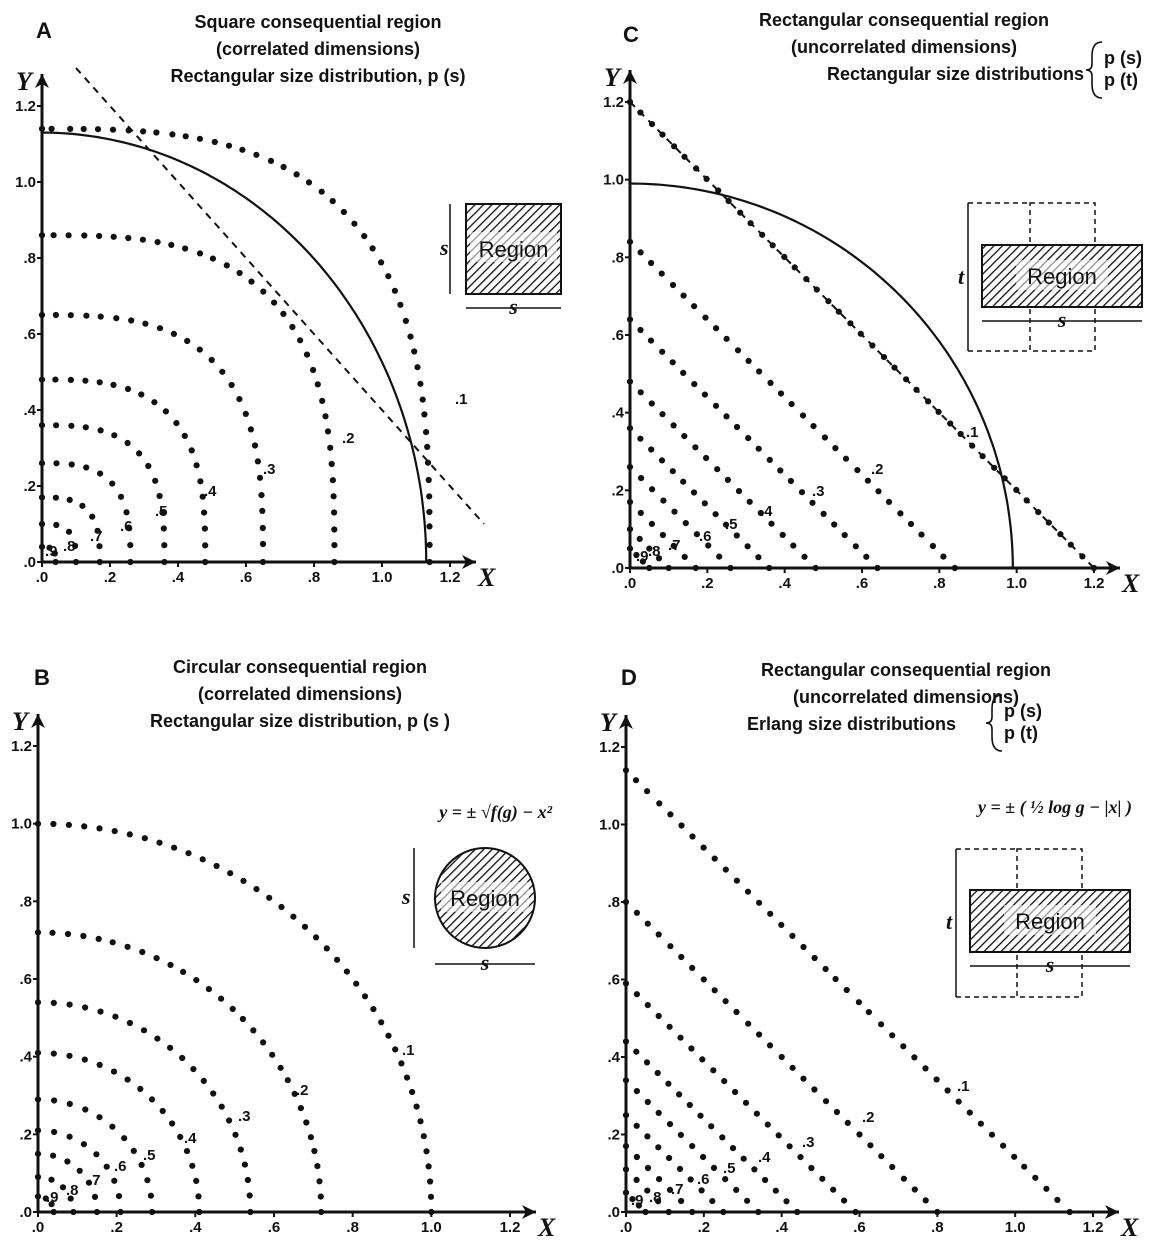  What do you see at coordinates (630, 77) in the screenshot?
I see `y-axis-arrow` at bounding box center [630, 77].